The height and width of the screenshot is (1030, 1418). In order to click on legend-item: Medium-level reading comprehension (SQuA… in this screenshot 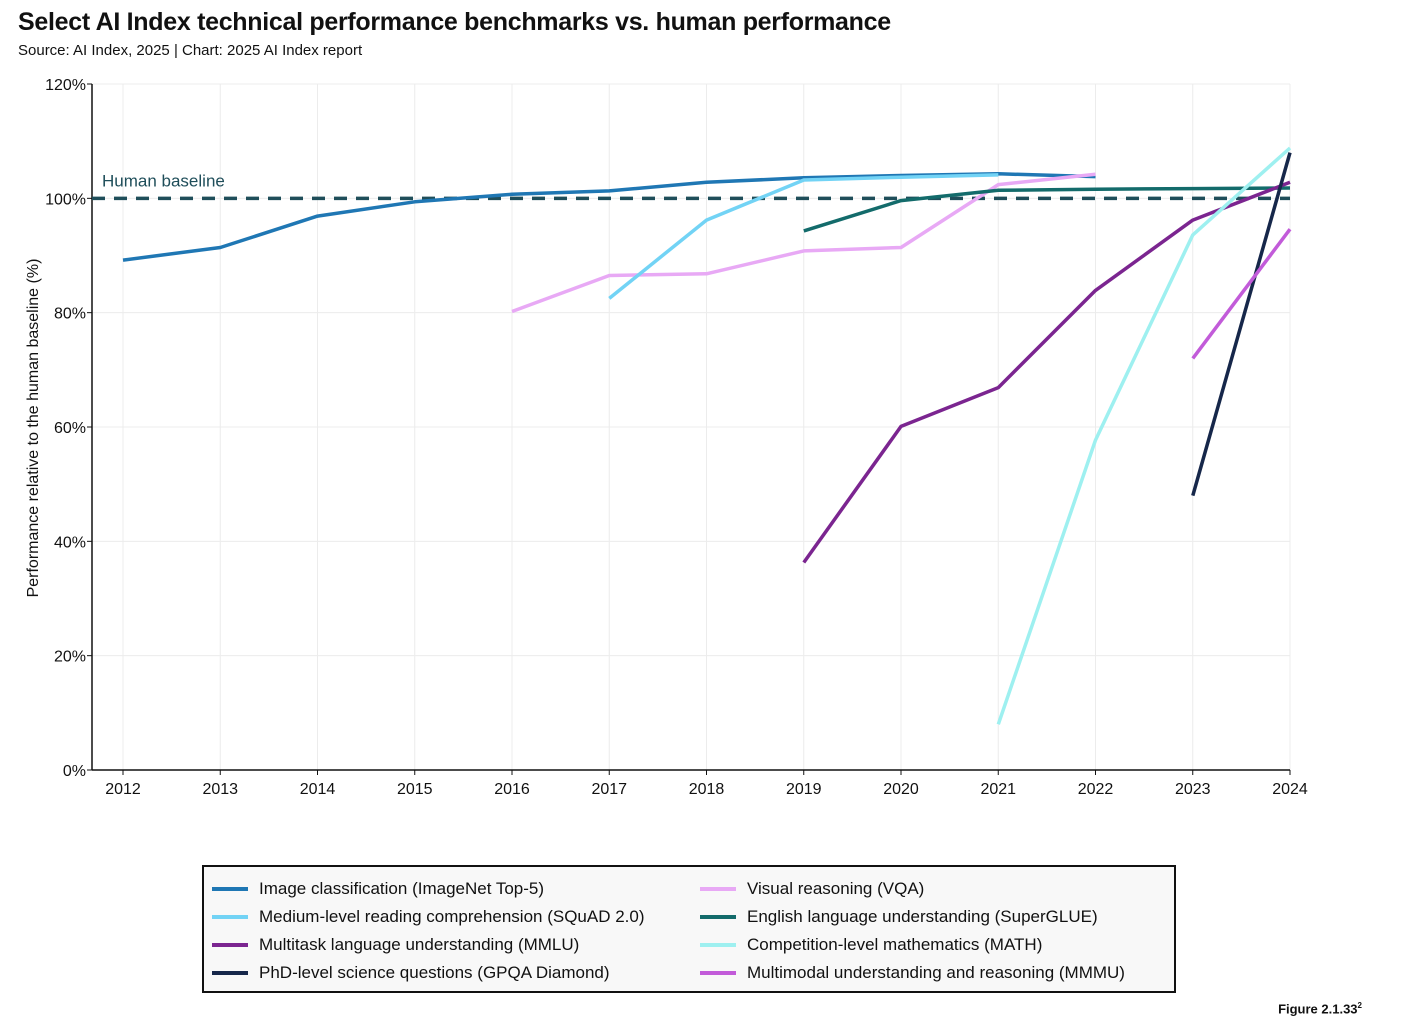, I will do `click(456, 917)`.